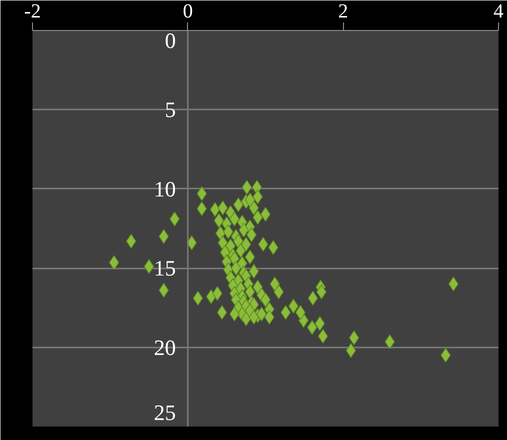 The height and width of the screenshot is (440, 507). I want to click on x-tick-label: 0, so click(187, 11).